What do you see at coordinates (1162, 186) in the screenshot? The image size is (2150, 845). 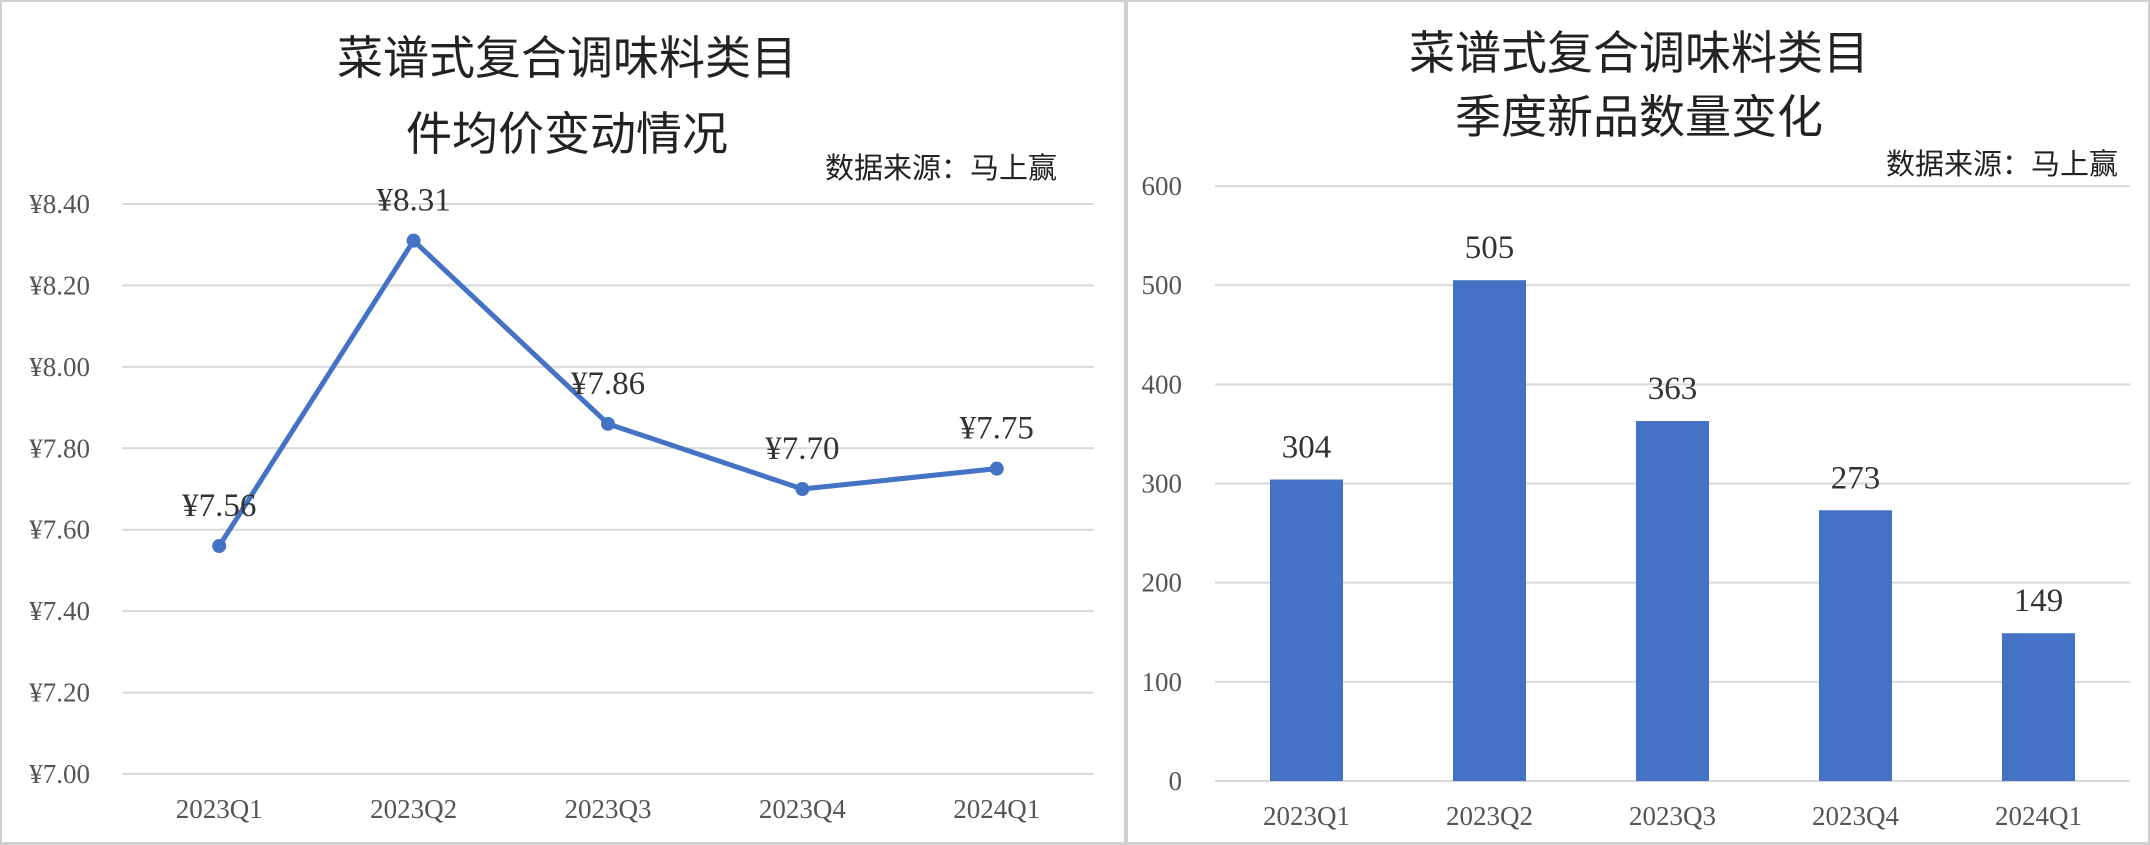 I see `y-tick-label: 600` at bounding box center [1162, 186].